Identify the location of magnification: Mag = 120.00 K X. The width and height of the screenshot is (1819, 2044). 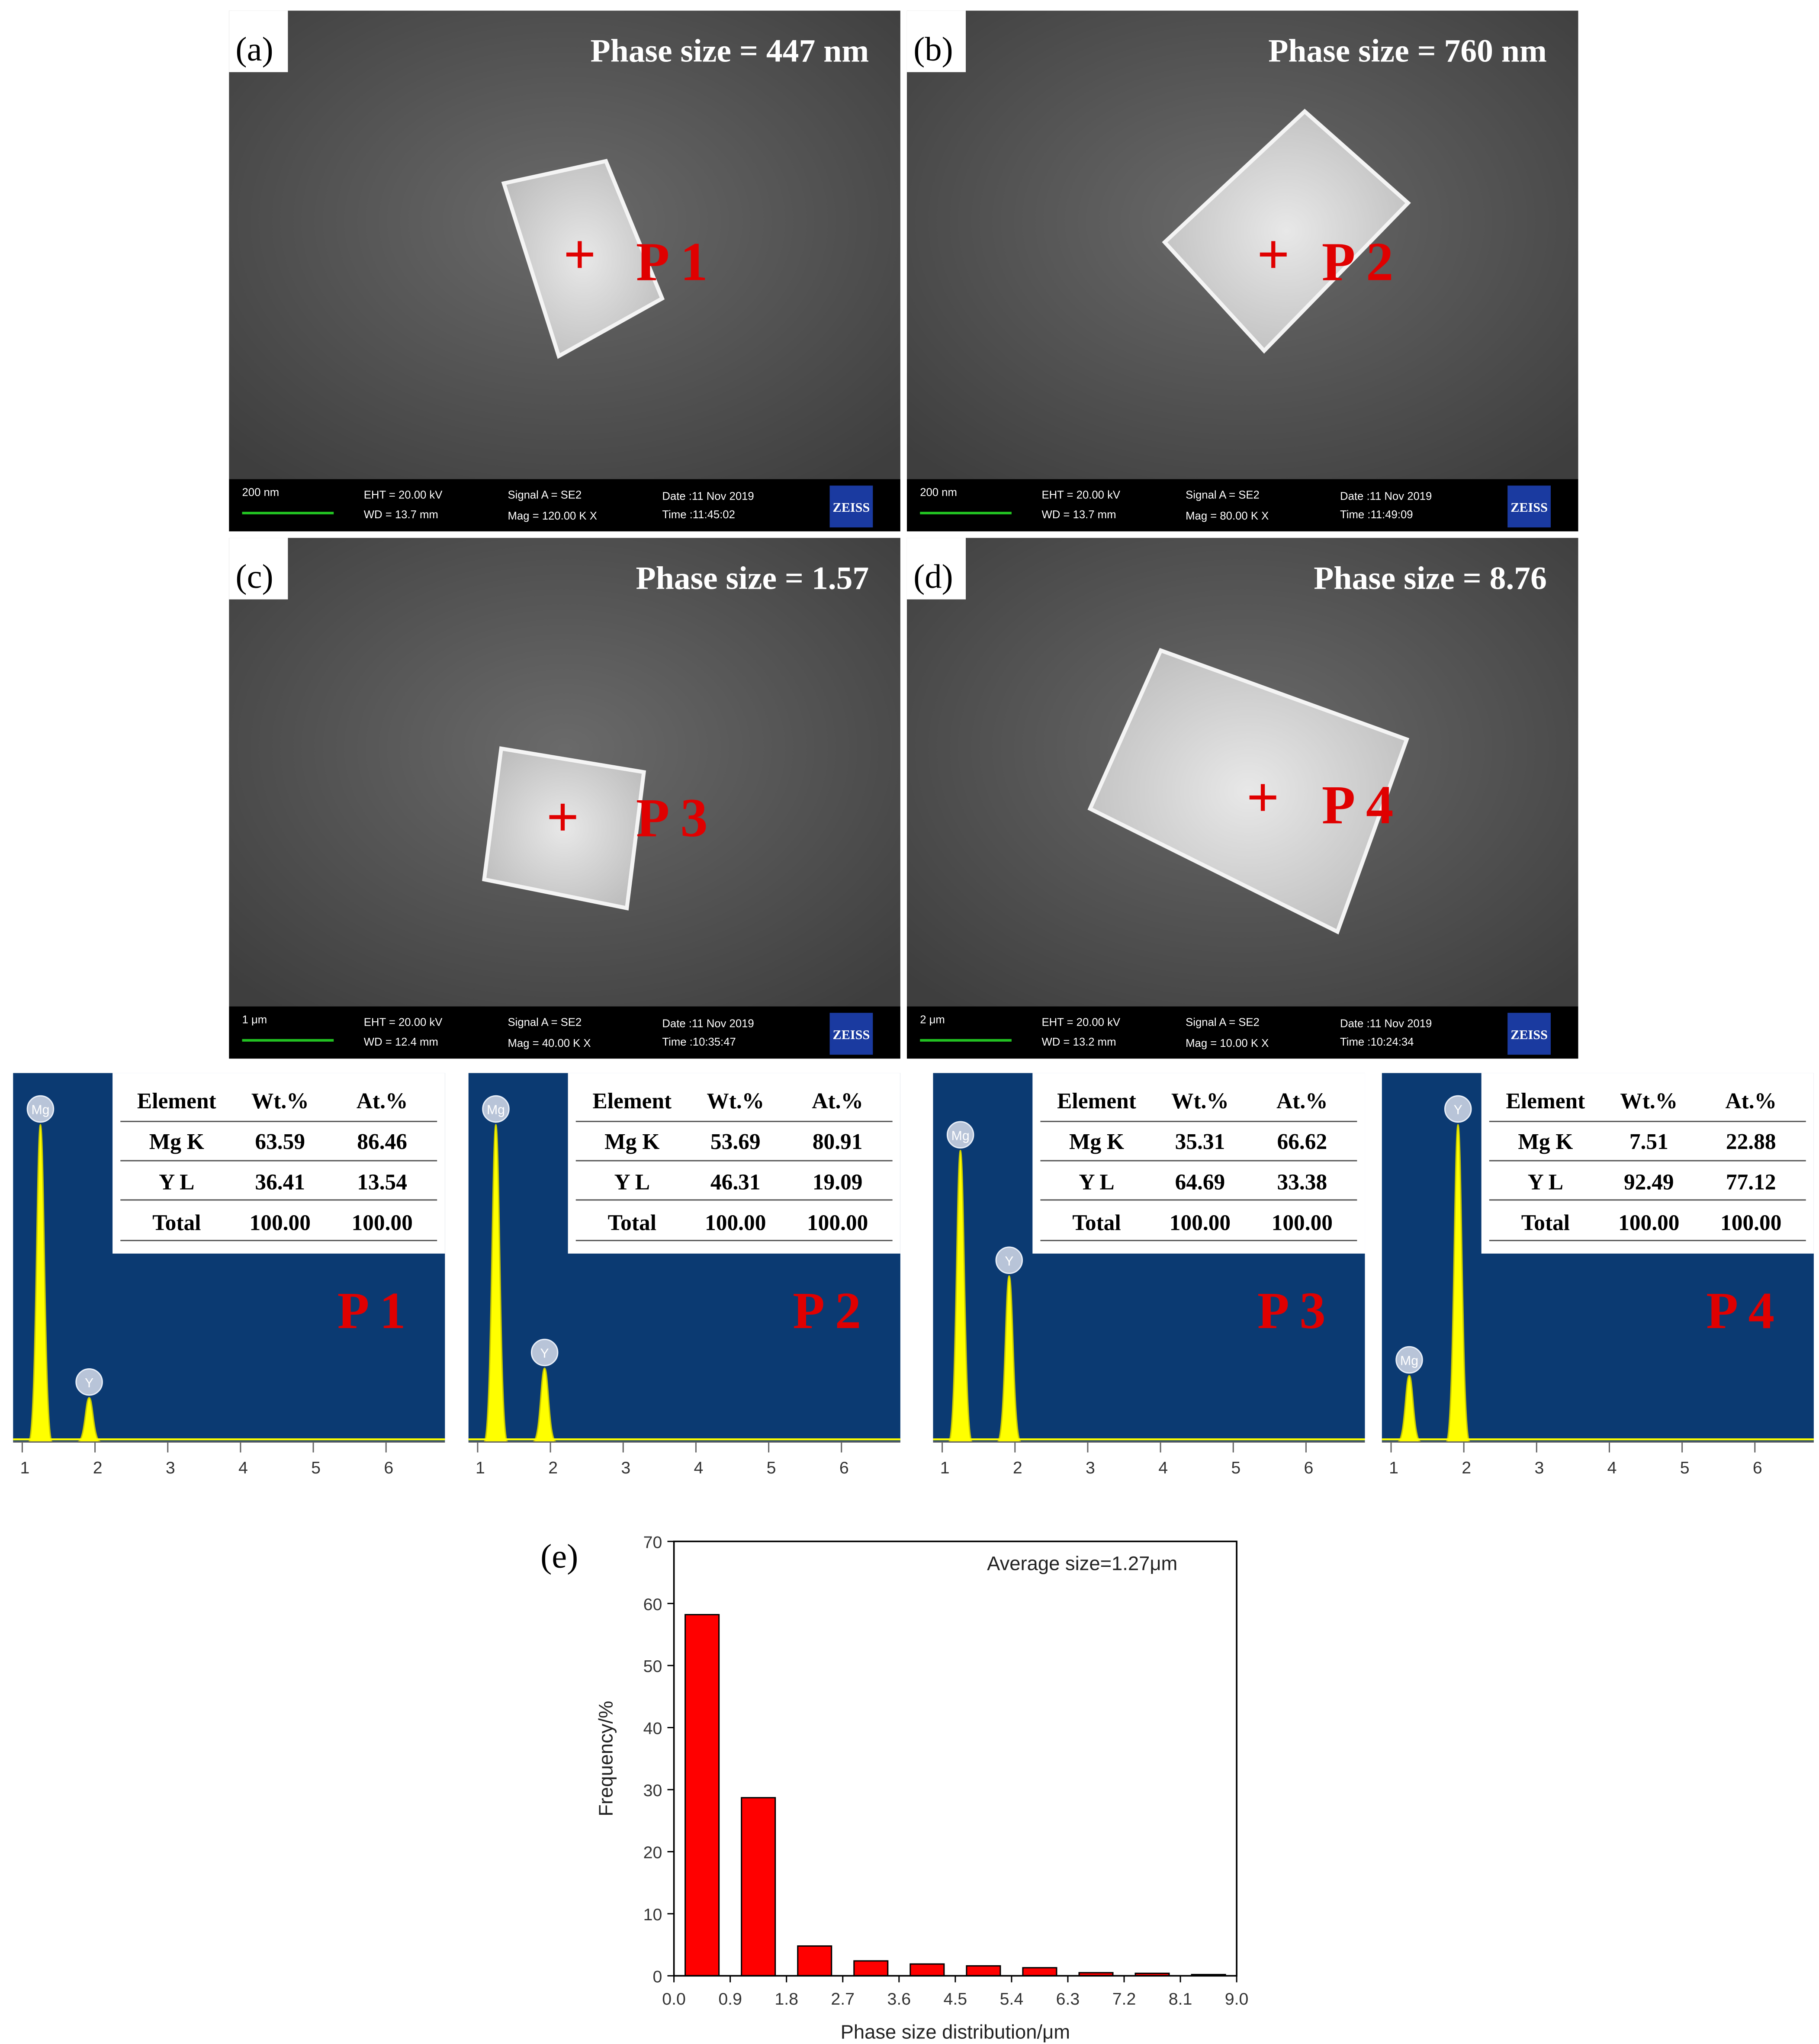
(552, 516).